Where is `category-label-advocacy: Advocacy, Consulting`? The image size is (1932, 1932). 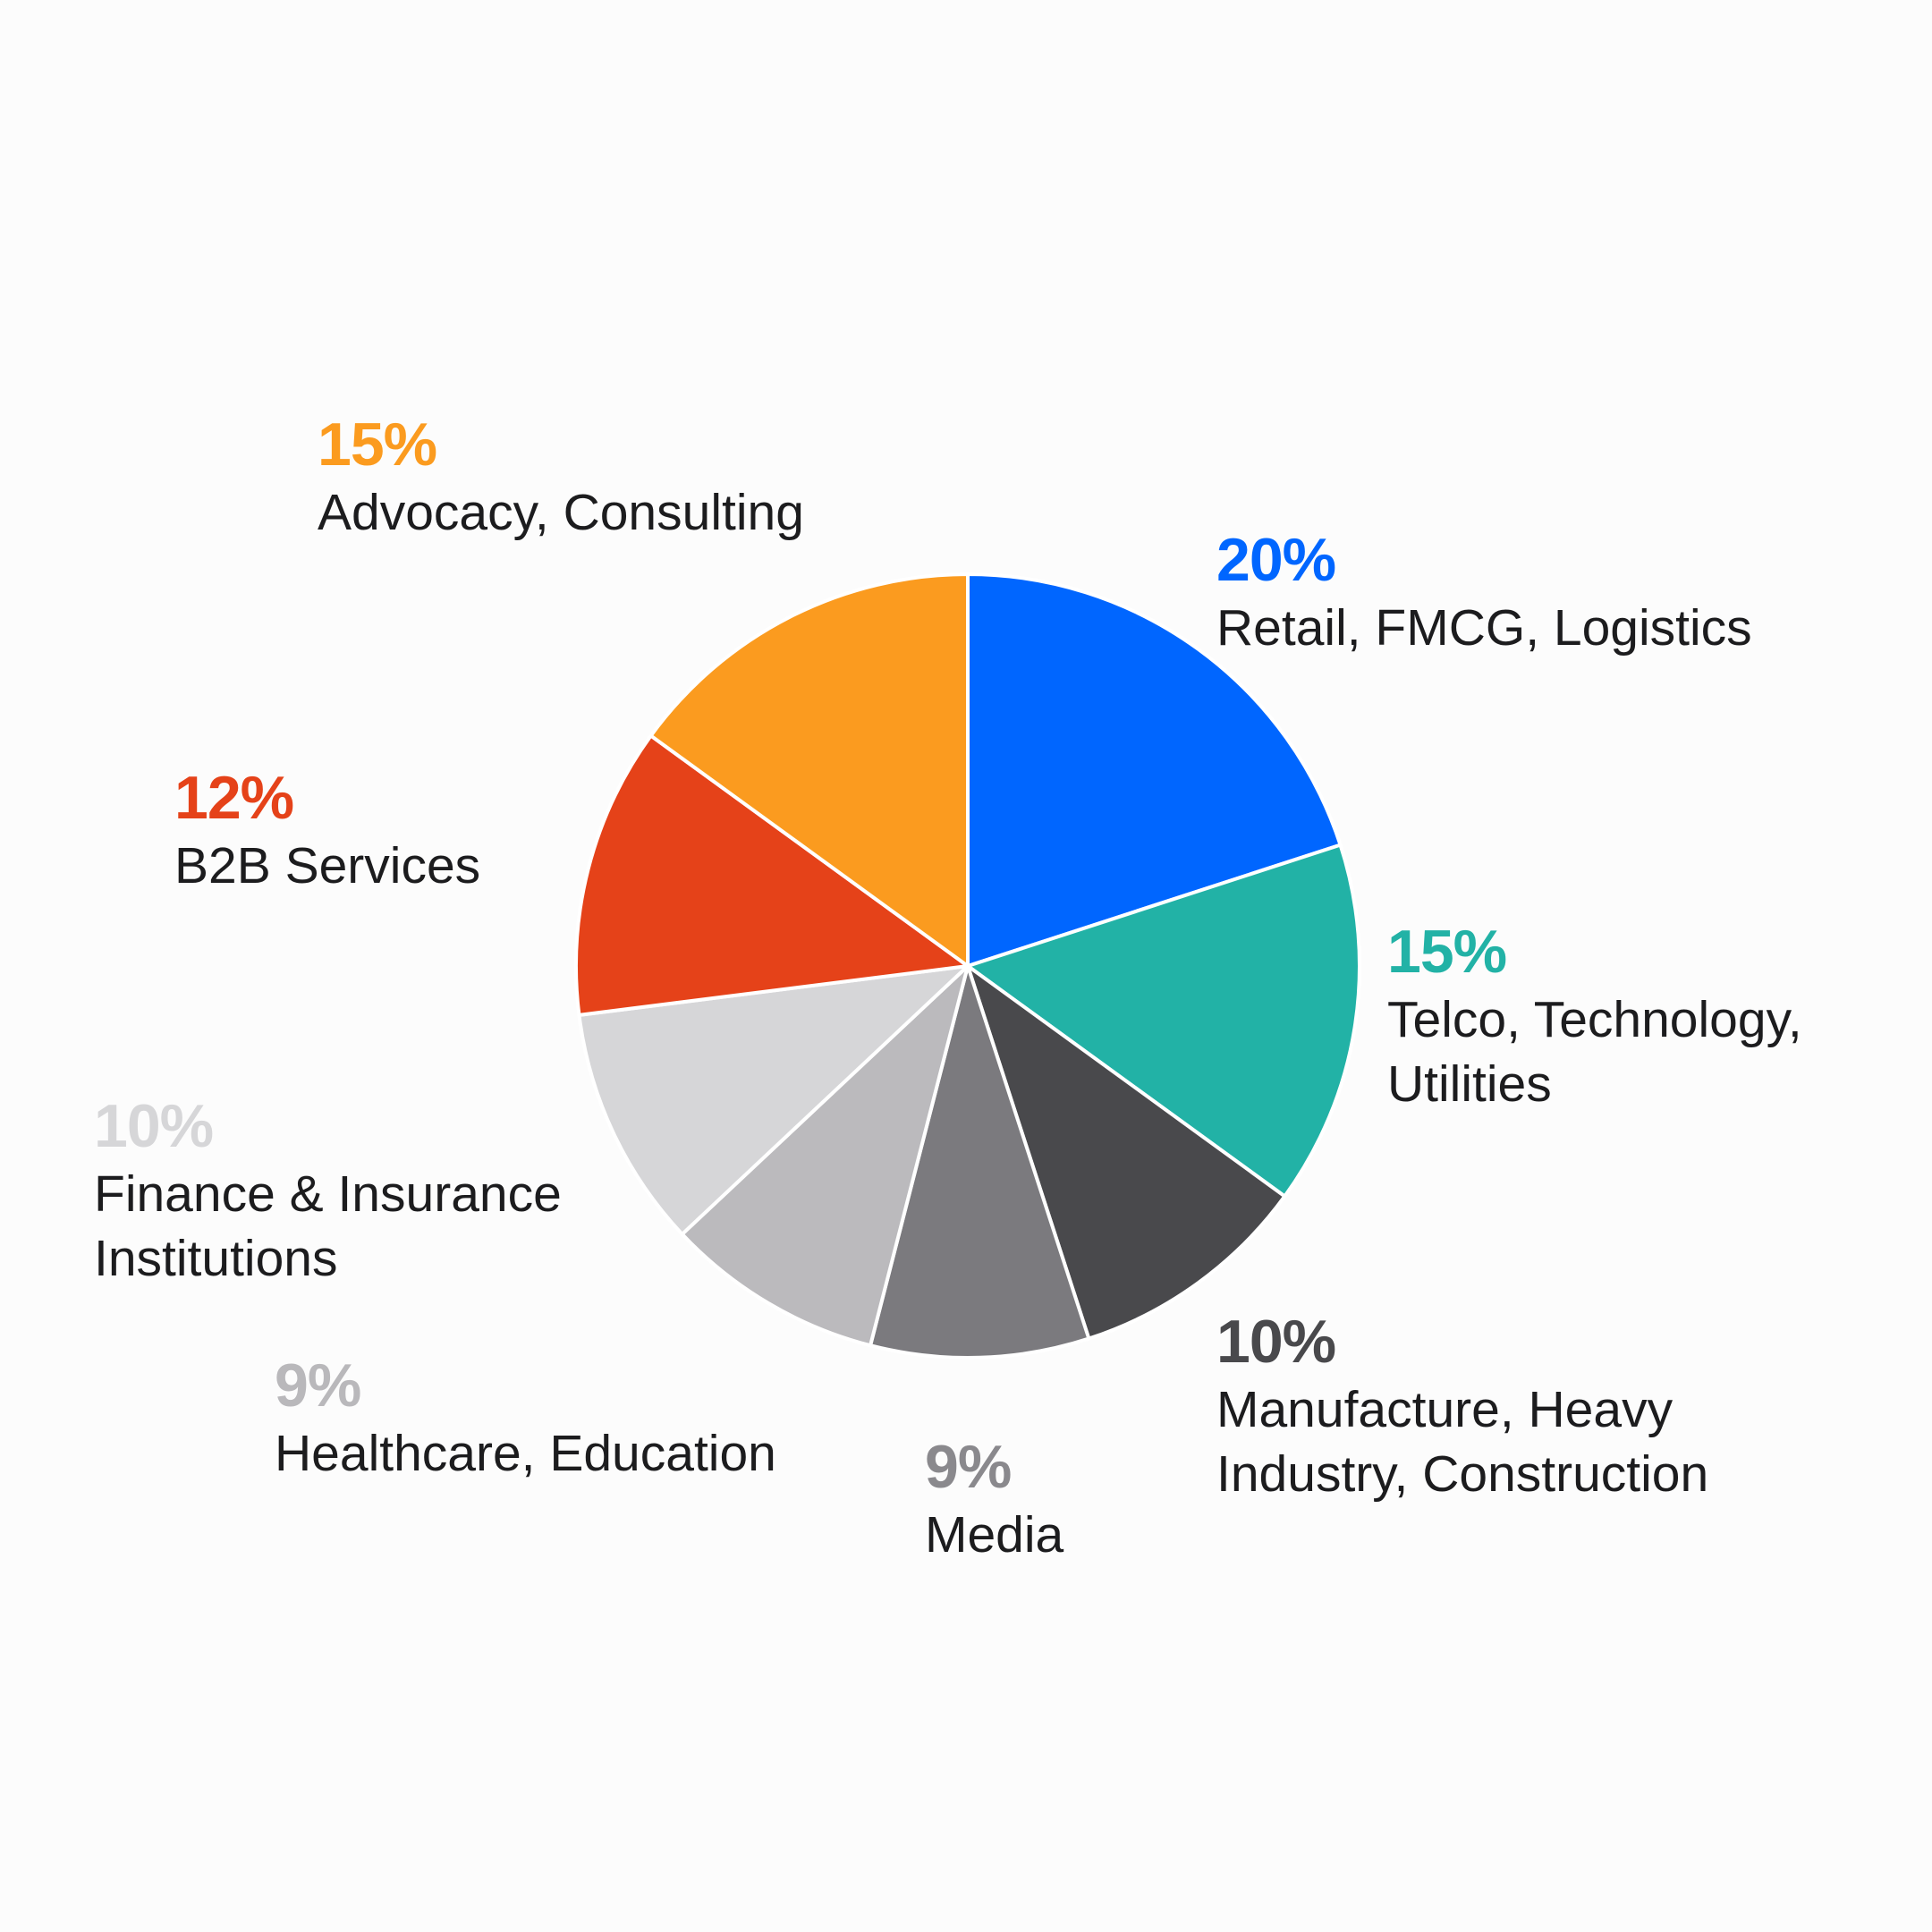
category-label-advocacy: Advocacy, Consulting is located at coordinates (561, 512).